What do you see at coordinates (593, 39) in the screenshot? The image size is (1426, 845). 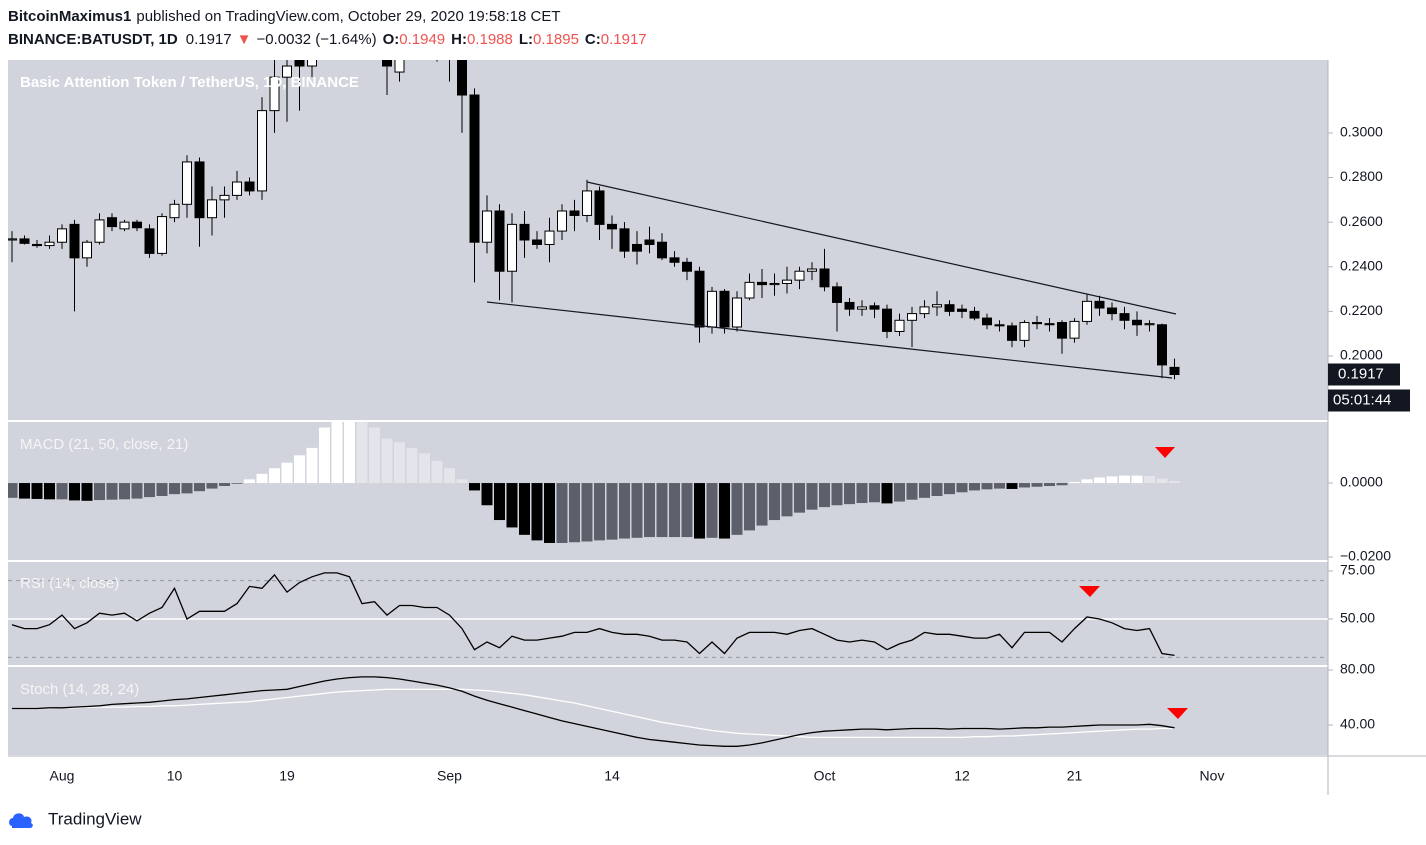 I see `ohlc-label: C:` at bounding box center [593, 39].